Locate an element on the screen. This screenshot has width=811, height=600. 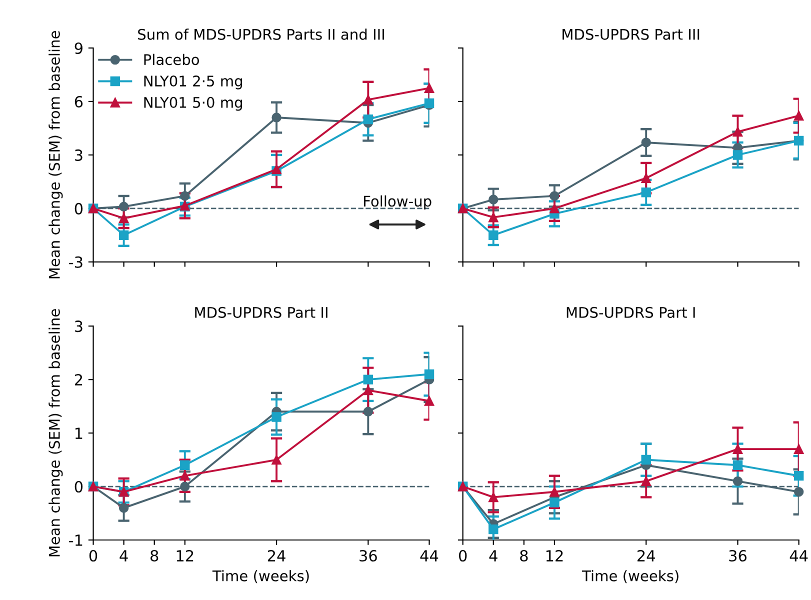
y-tick-label: 9 is located at coordinates (78, 48).